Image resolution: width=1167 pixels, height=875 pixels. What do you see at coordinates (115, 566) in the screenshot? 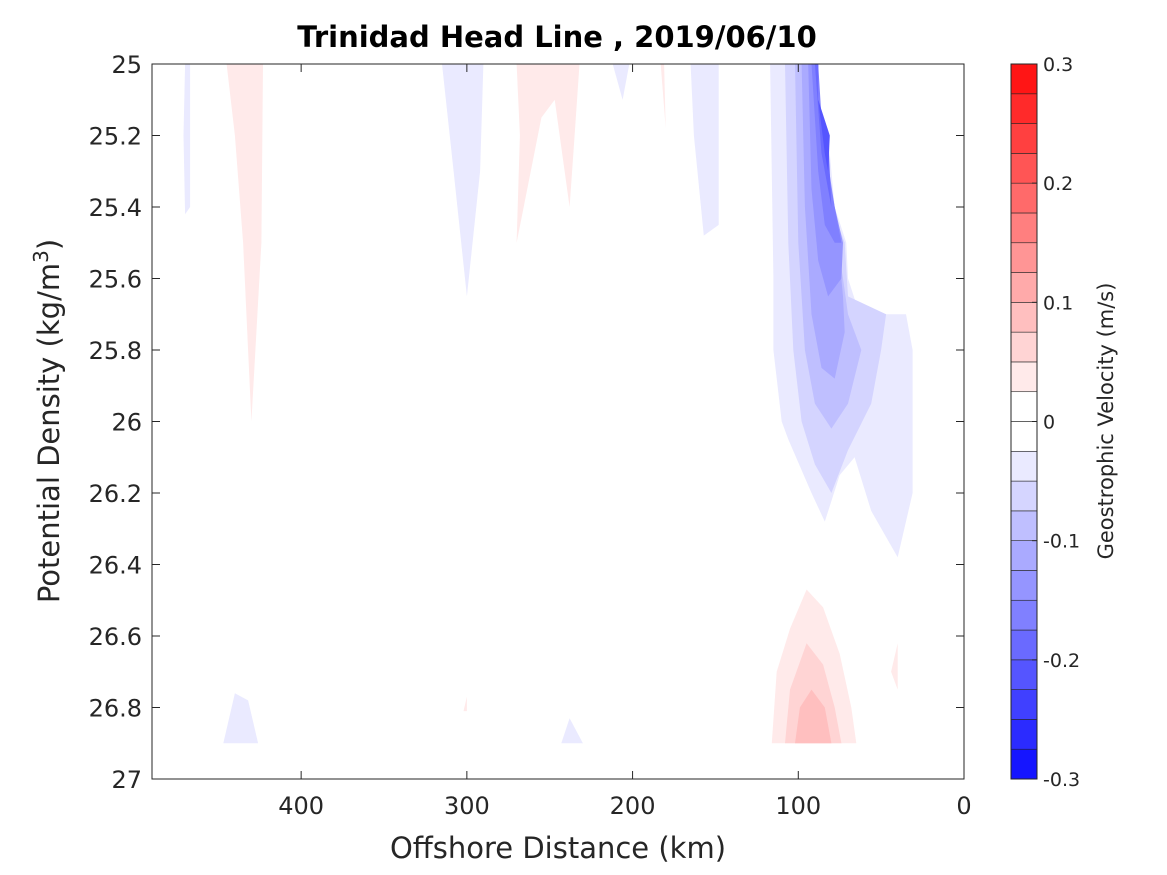
I see `y-tick-label: 26.4` at bounding box center [115, 566].